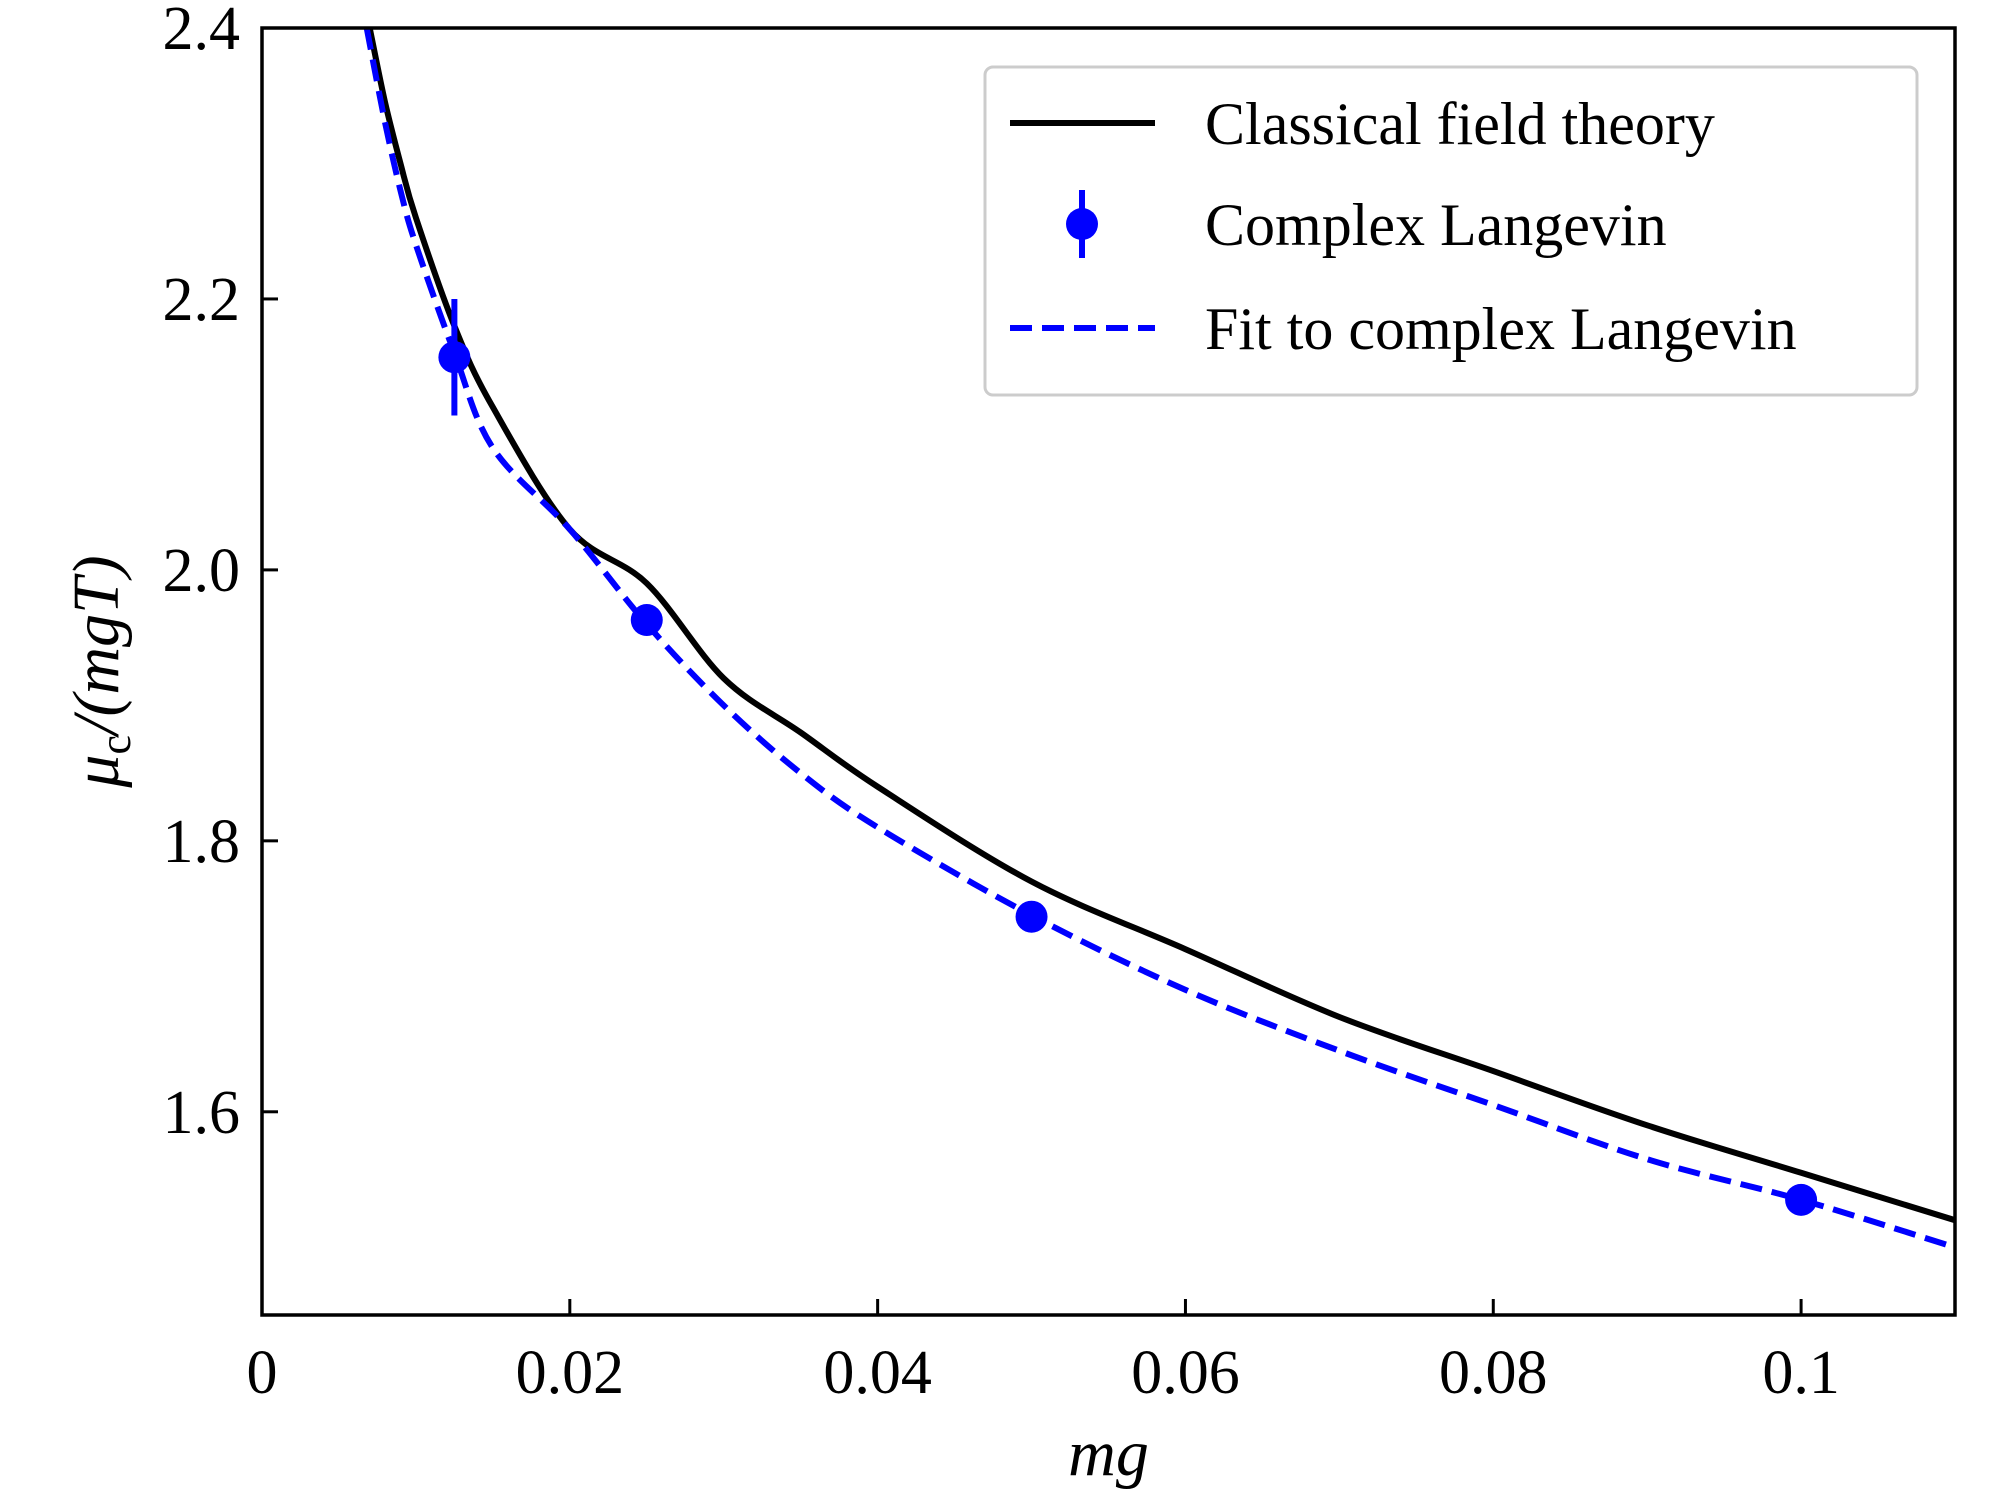 The width and height of the screenshot is (2000, 1500). I want to click on x-tick-label: 0.02, so click(570, 1373).